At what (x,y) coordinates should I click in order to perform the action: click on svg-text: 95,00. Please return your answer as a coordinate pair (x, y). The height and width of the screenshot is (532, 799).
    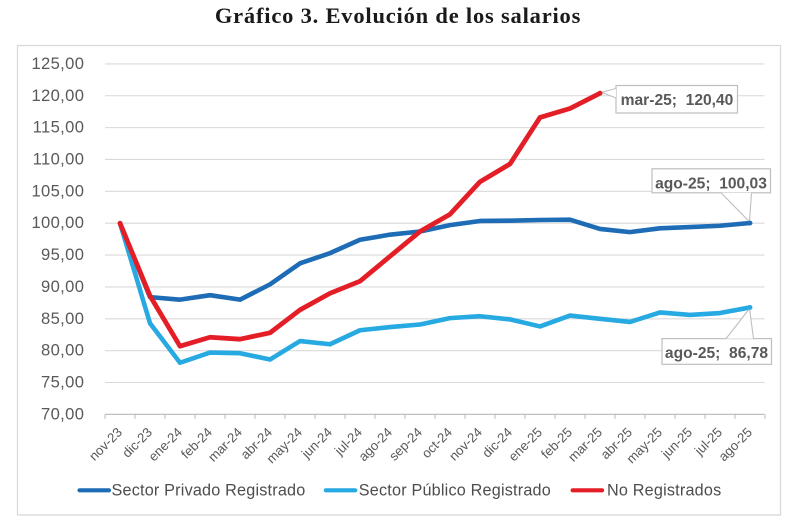
    Looking at the image, I should click on (62, 254).